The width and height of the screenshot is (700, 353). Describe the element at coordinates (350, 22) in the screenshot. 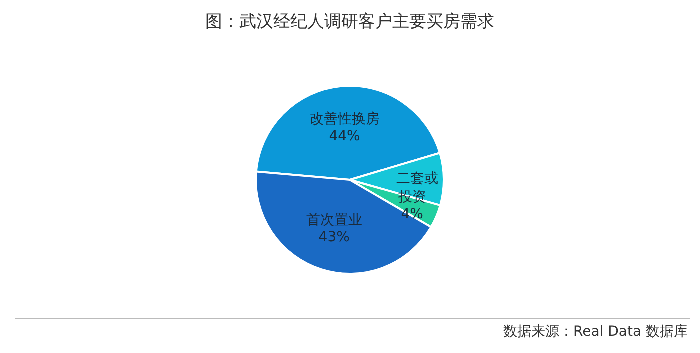

I see `chart-title: 图：武汉经纪人调研客户主要买房需求` at that location.